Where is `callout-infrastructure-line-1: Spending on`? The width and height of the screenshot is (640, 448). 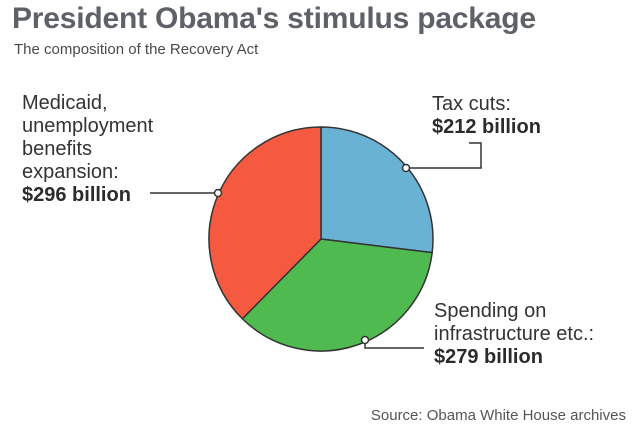 callout-infrastructure-line-1: Spending on is located at coordinates (490, 311).